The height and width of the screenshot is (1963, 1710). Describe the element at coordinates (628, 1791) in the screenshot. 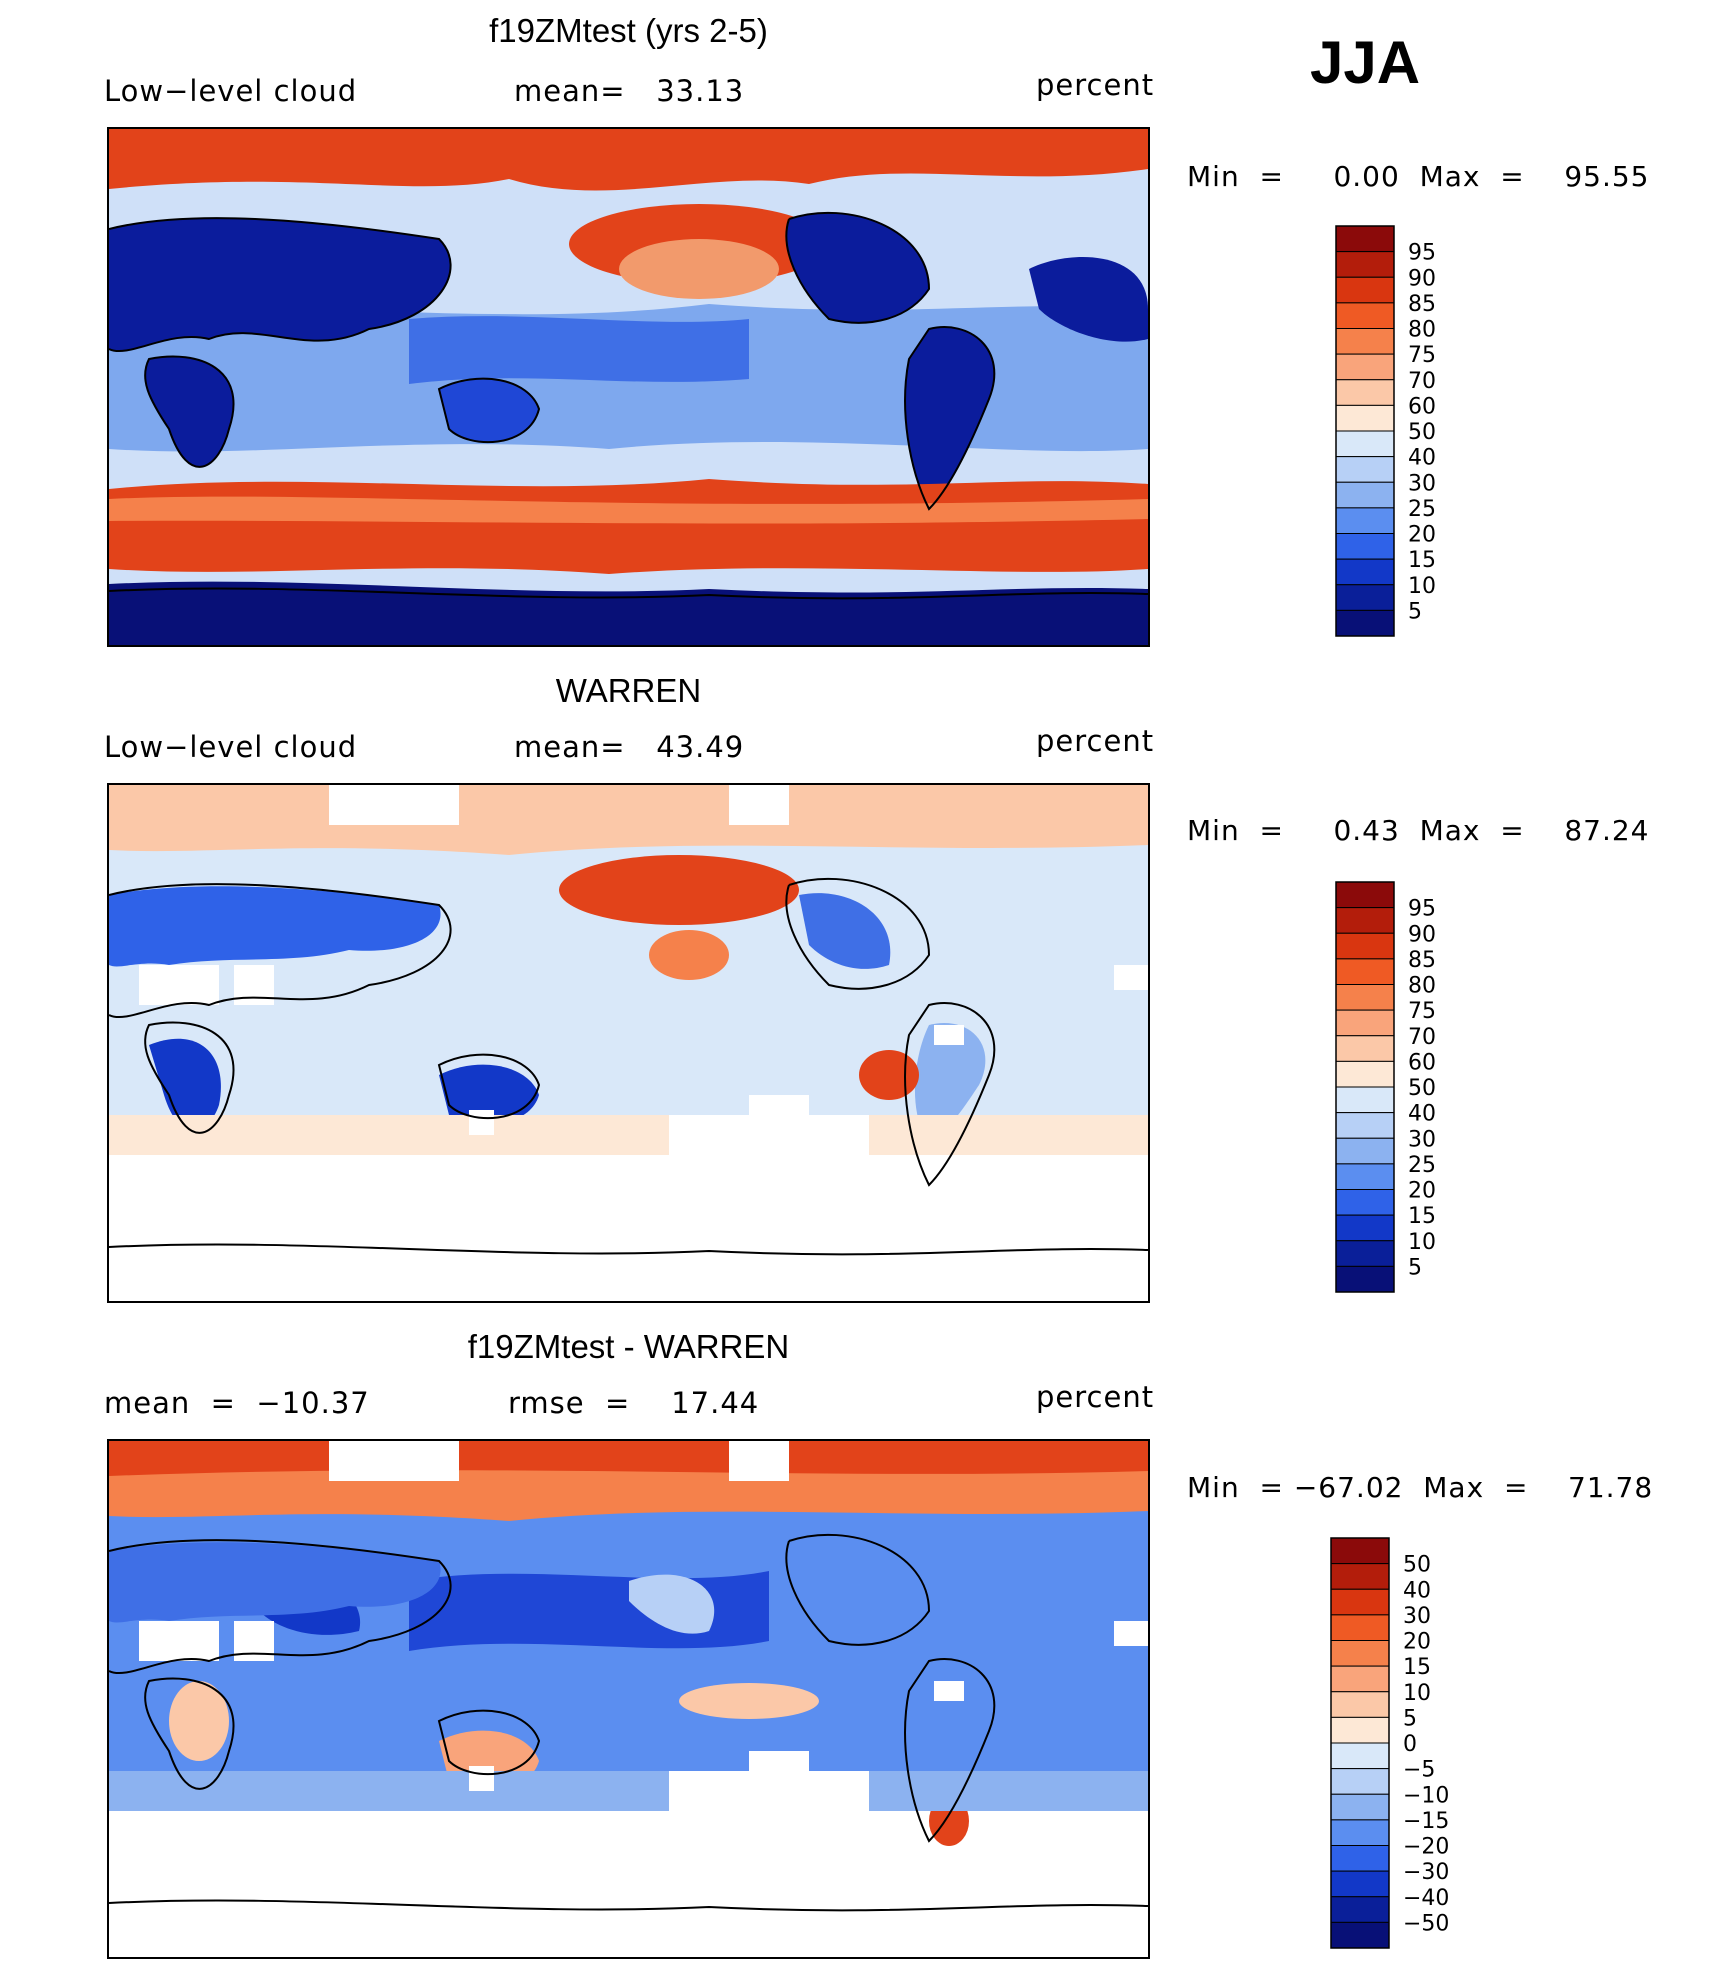

I see `map-3-southern-edge` at that location.